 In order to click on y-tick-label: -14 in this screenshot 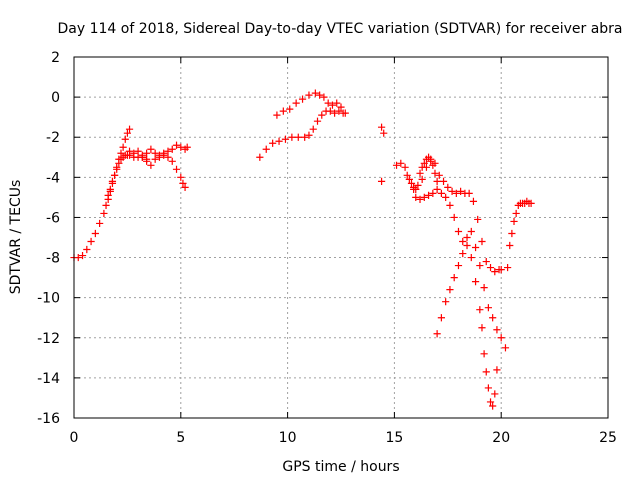, I will do `click(48, 379)`.